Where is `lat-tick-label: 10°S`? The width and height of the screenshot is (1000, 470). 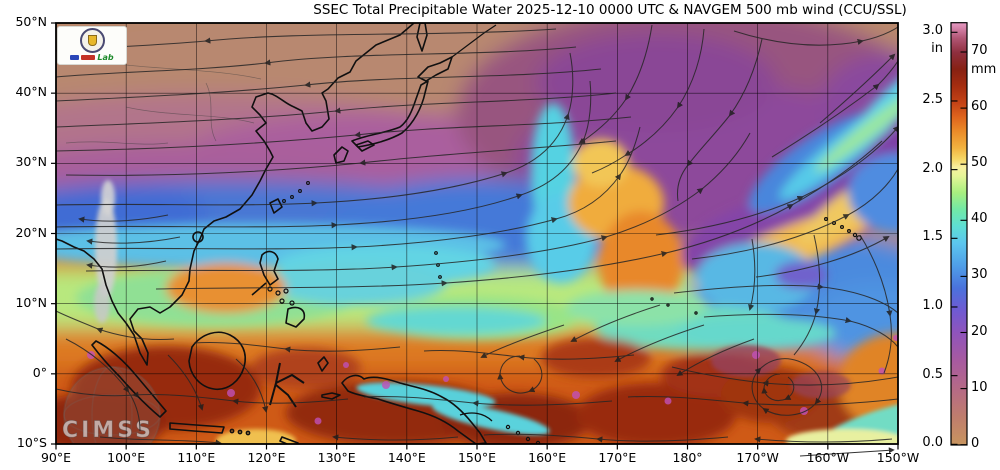
lat-tick-label: 10°S is located at coordinates (31, 442).